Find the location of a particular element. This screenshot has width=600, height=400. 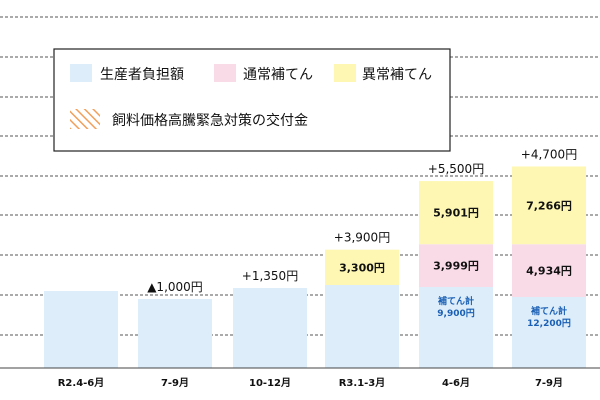

segment-label: 5,901円 is located at coordinates (456, 213).